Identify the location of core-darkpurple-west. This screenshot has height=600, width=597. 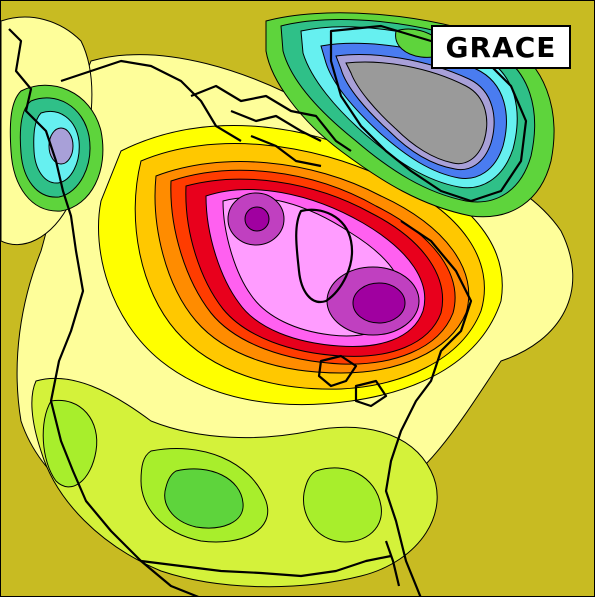
(257, 219).